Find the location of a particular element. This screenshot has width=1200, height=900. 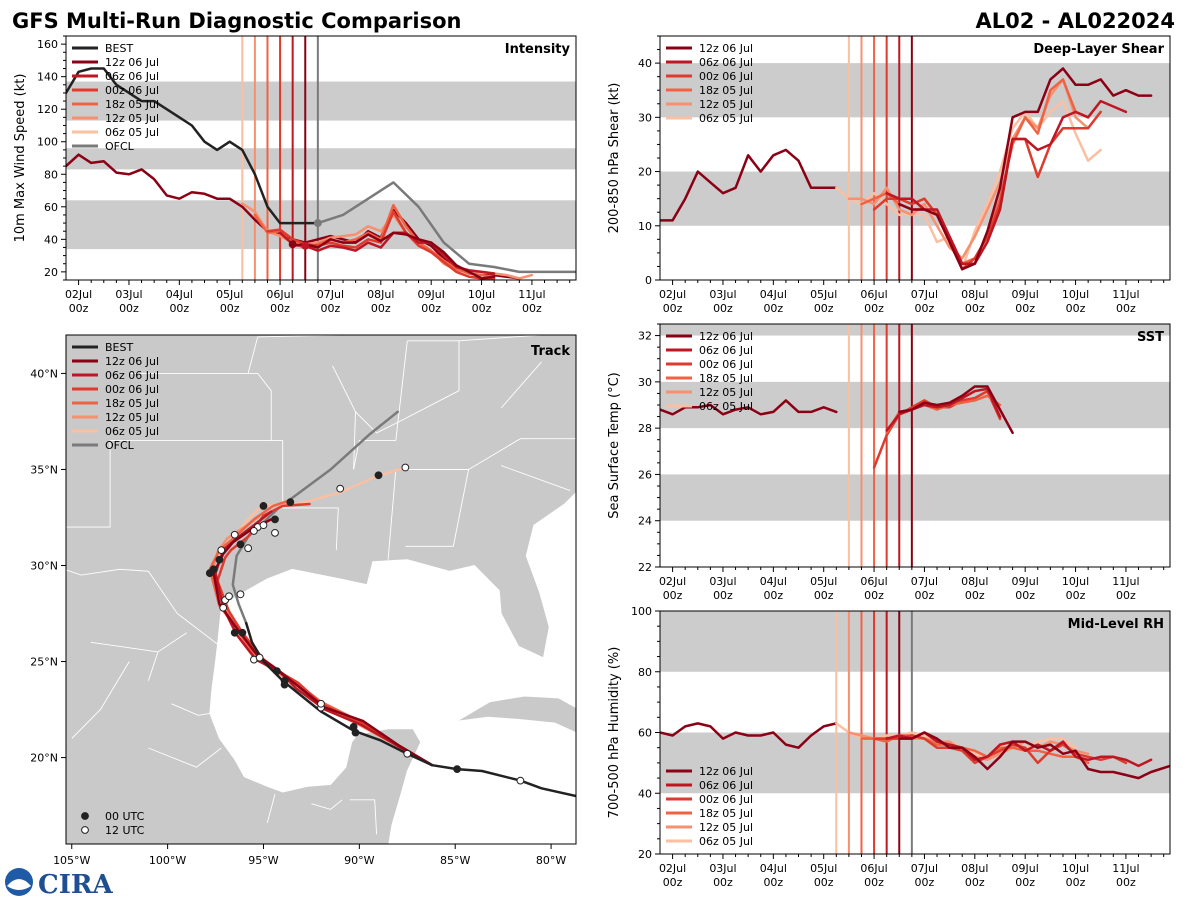

track-panel-title: Track is located at coordinates (550, 351).